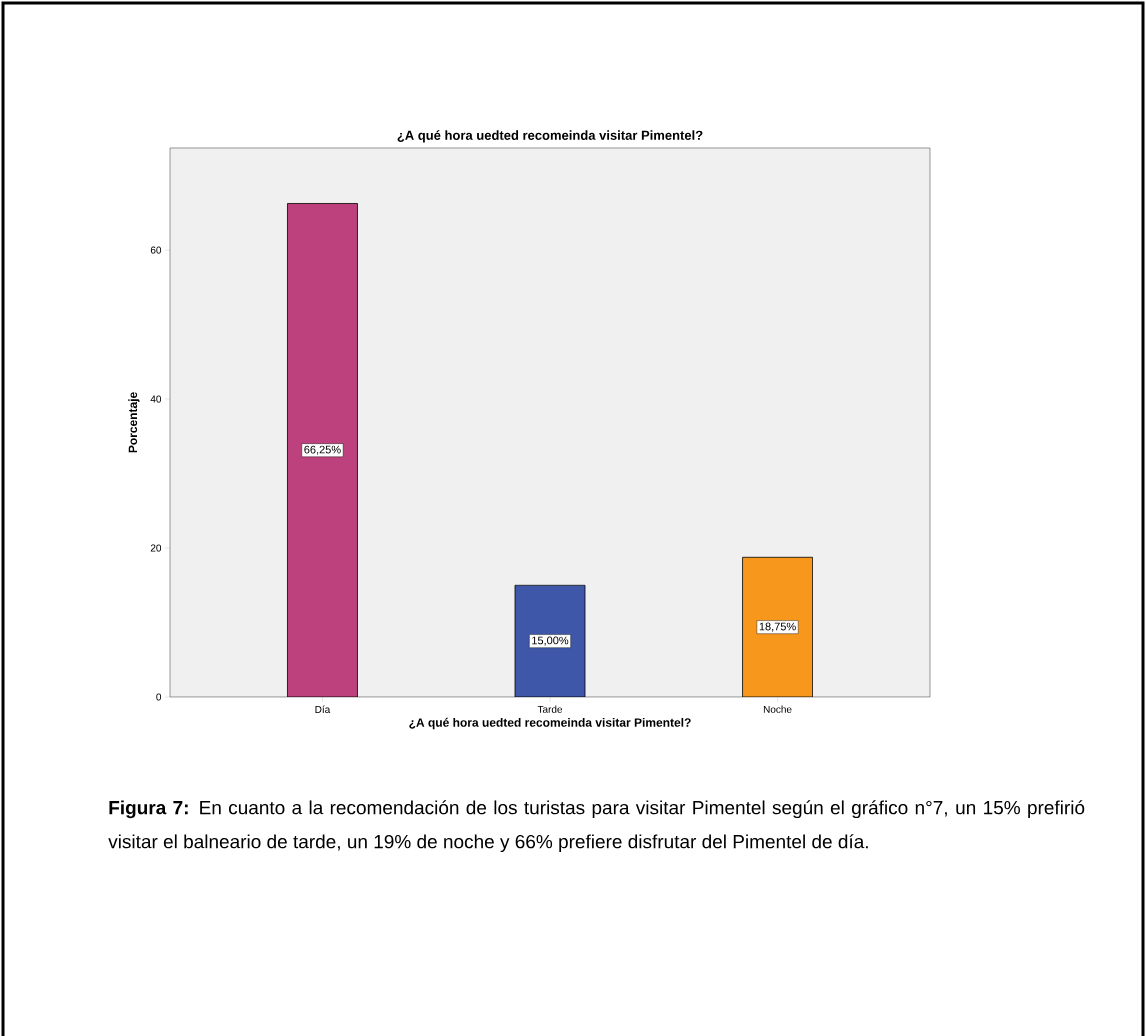 The height and width of the screenshot is (1036, 1146). Describe the element at coordinates (550, 136) in the screenshot. I see `chart-title: ¿A qué hora uedted recomeinda visitar Pimentel?` at that location.